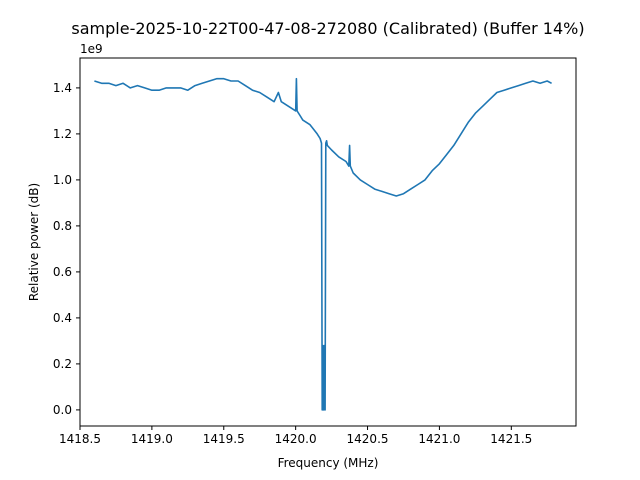  Describe the element at coordinates (62, 134) in the screenshot. I see `y-tick-label: 1.2` at that location.